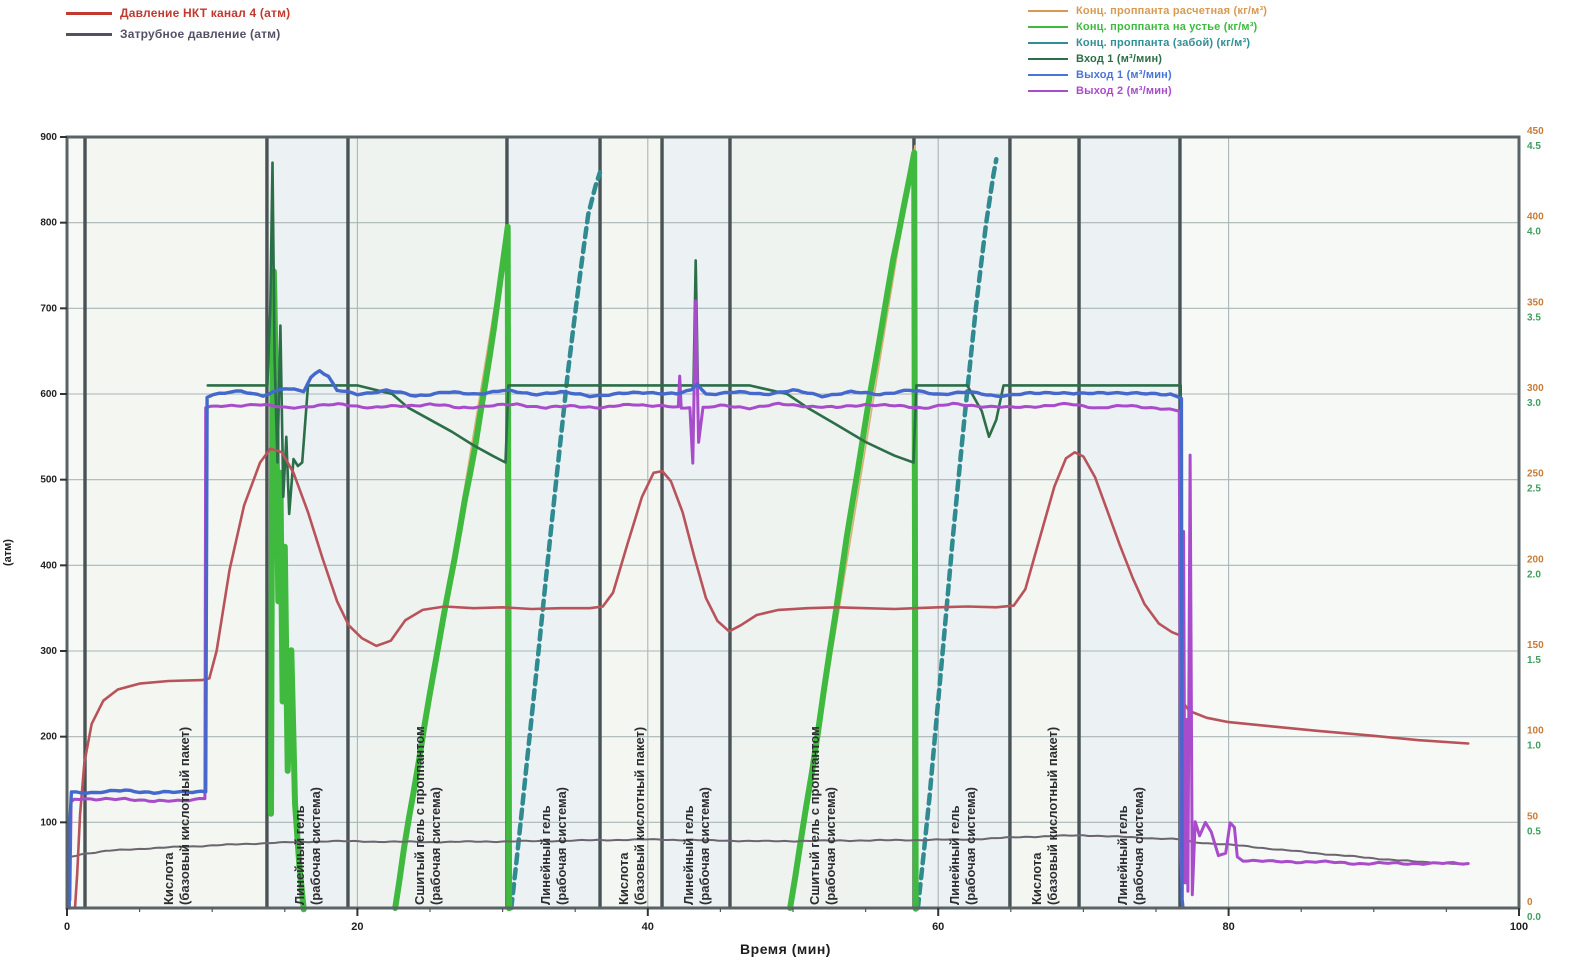  I want to click on legend-item-conc-surface: Конц. проппанта на устье (кг/м³), so click(1147, 27).